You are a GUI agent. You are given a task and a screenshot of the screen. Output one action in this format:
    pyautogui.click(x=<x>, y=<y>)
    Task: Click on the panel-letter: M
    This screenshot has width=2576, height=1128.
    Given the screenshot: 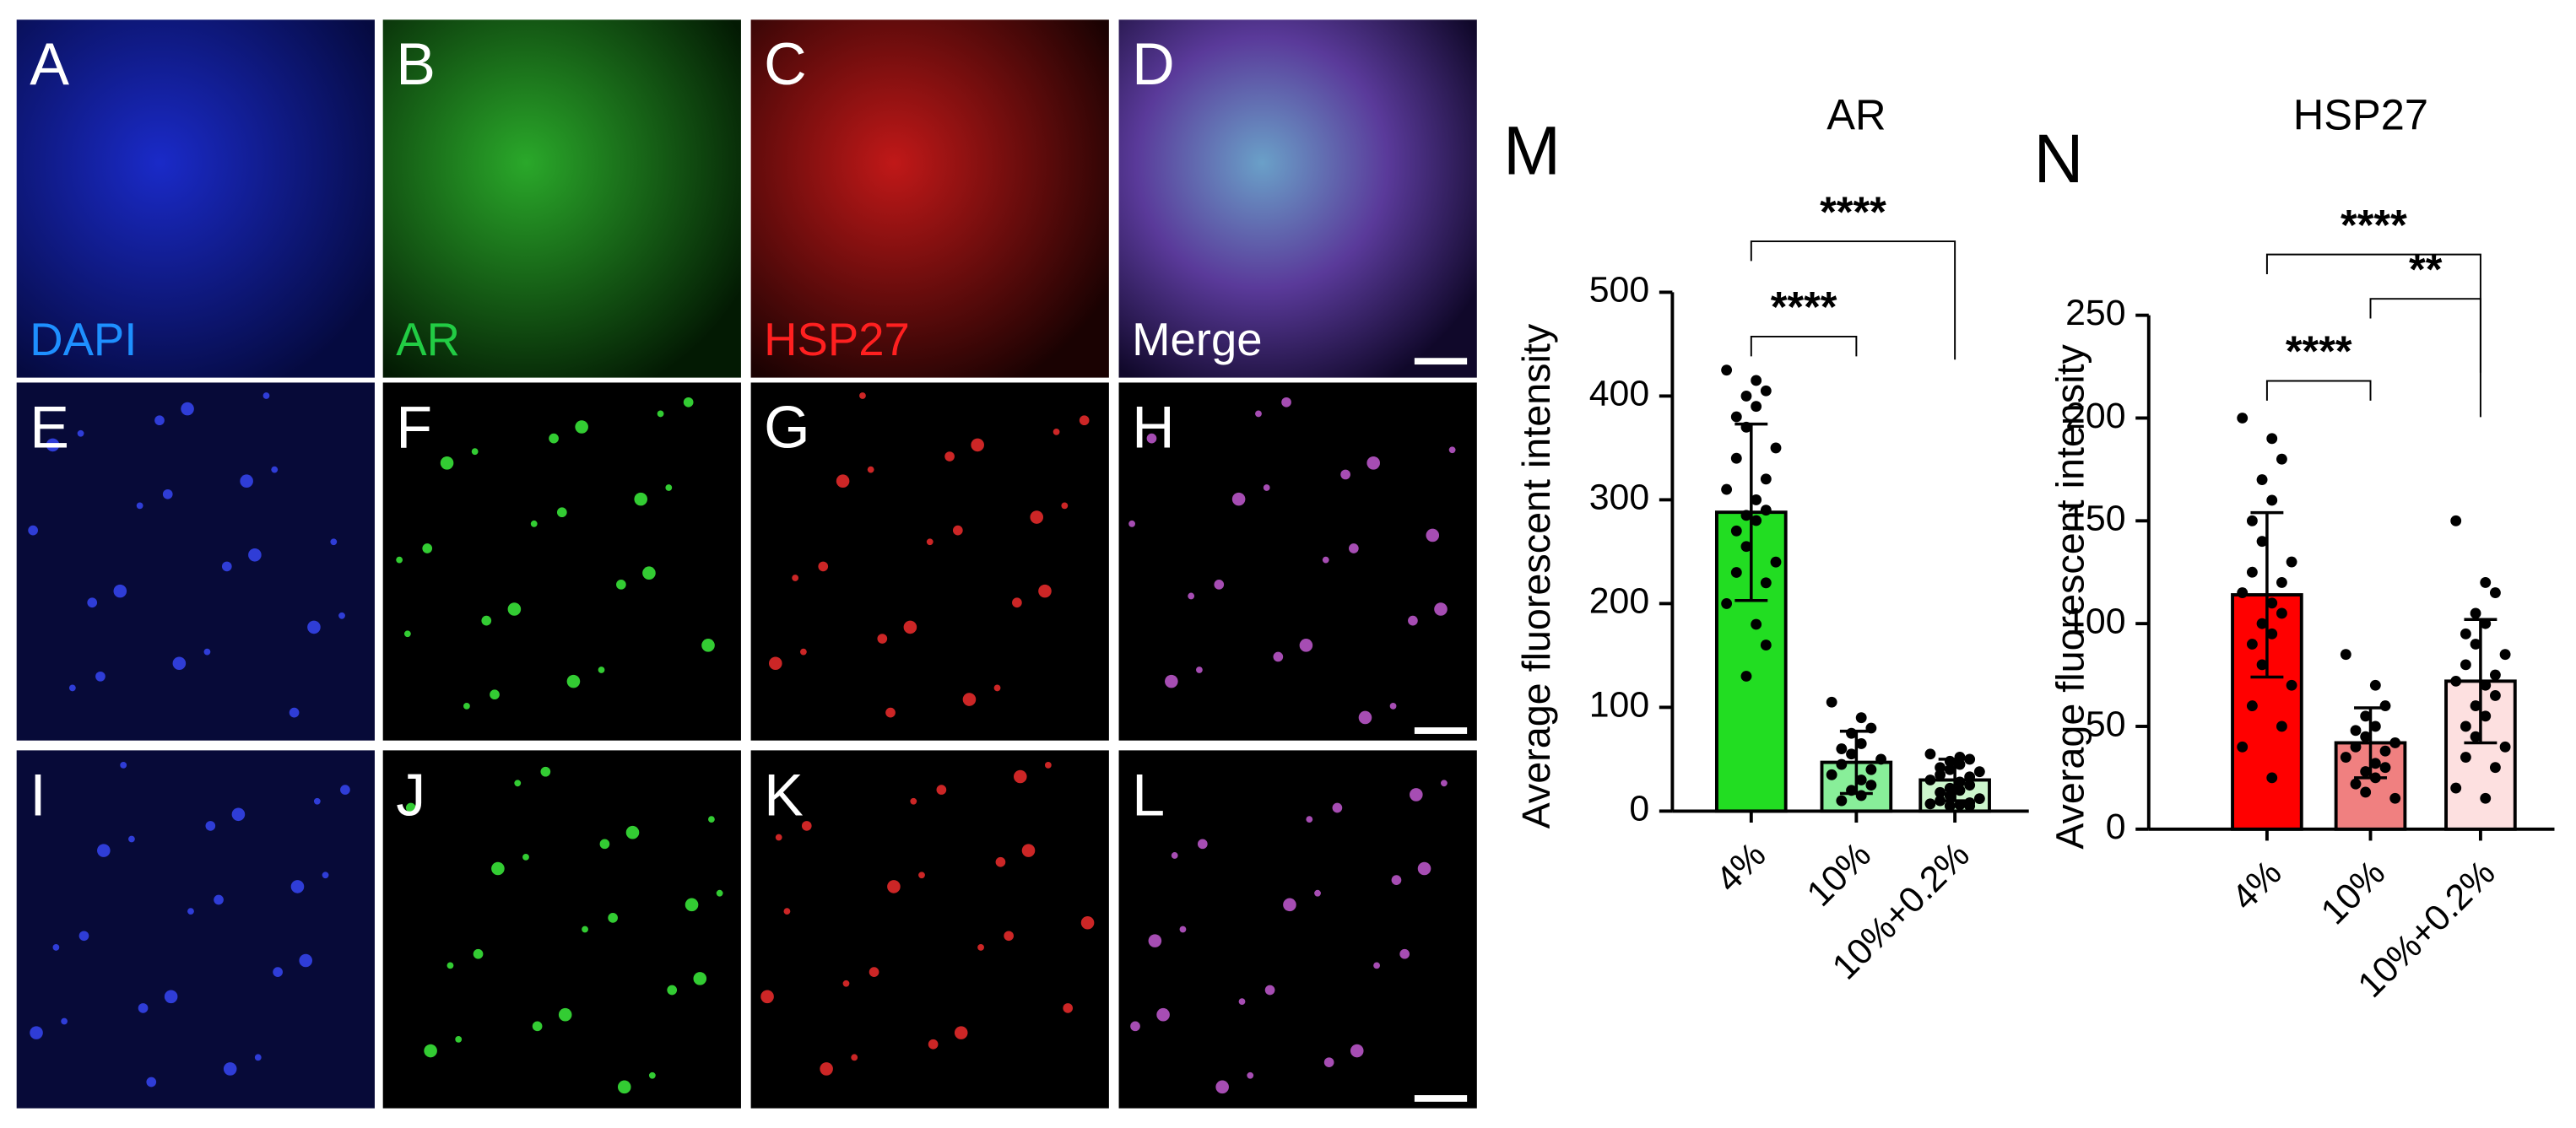 What is the action you would take?
    pyautogui.click(x=1532, y=151)
    